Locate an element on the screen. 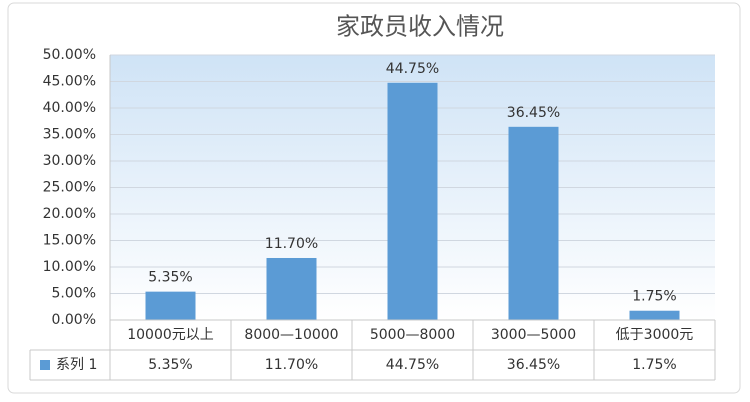  table-value: 36.45% is located at coordinates (533, 365).